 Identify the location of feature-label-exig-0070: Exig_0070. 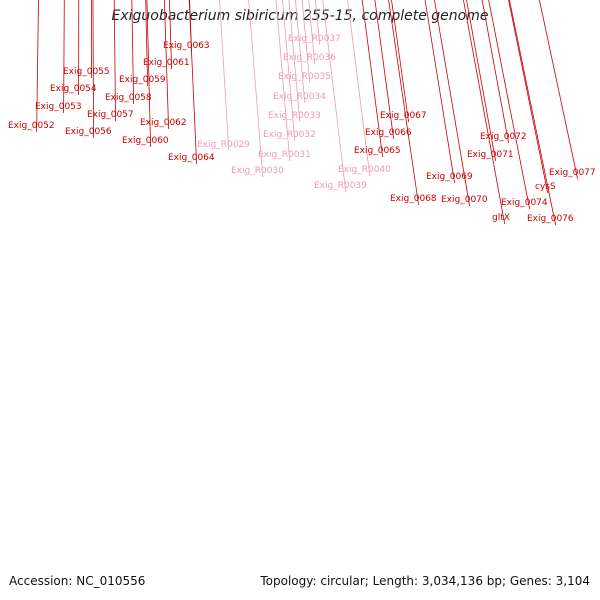
(464, 200).